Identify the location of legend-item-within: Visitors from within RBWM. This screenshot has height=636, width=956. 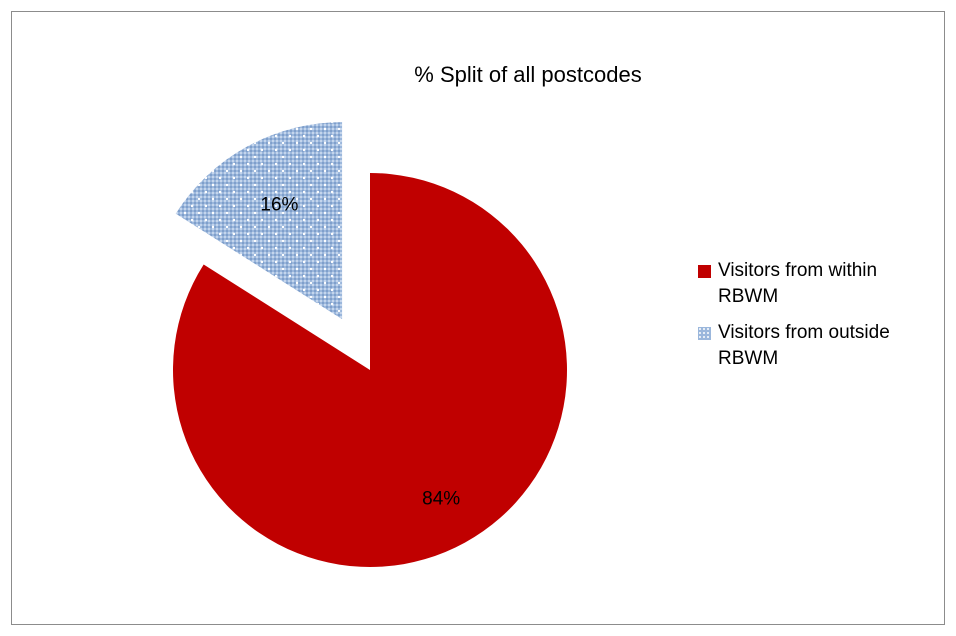
(818, 284).